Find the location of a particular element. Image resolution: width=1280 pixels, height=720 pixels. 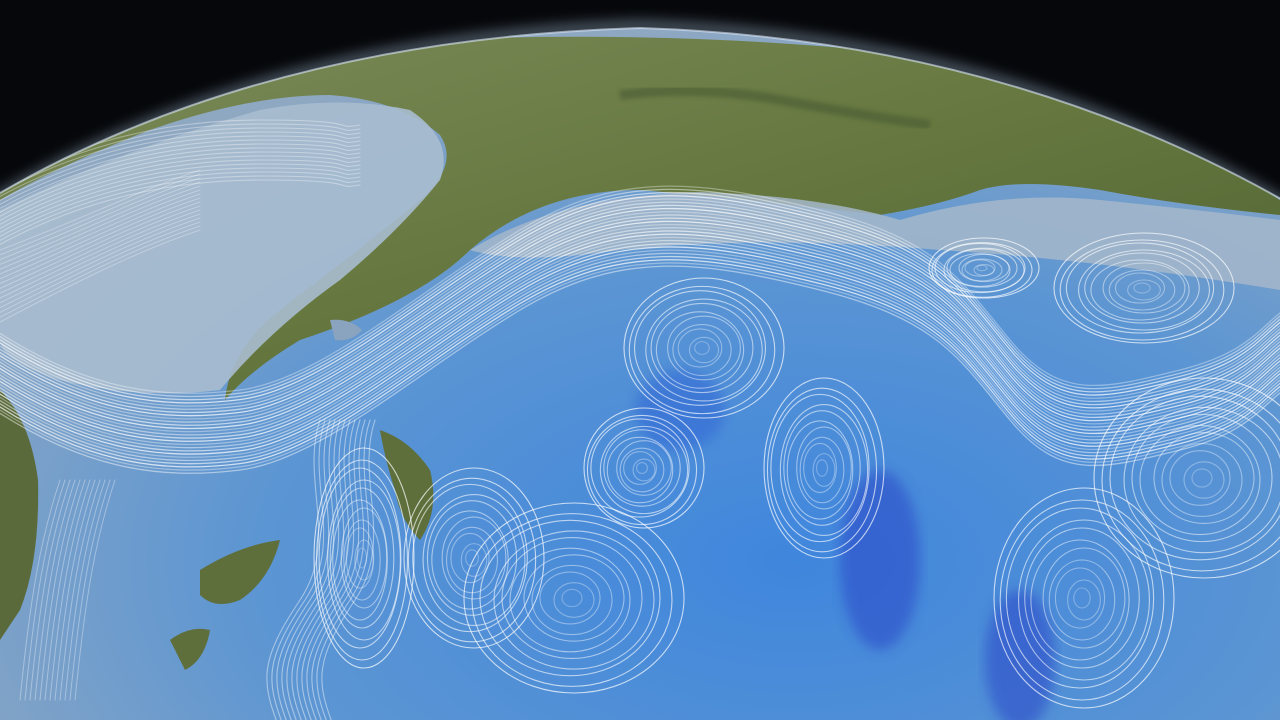

land-west is located at coordinates (19, 515).